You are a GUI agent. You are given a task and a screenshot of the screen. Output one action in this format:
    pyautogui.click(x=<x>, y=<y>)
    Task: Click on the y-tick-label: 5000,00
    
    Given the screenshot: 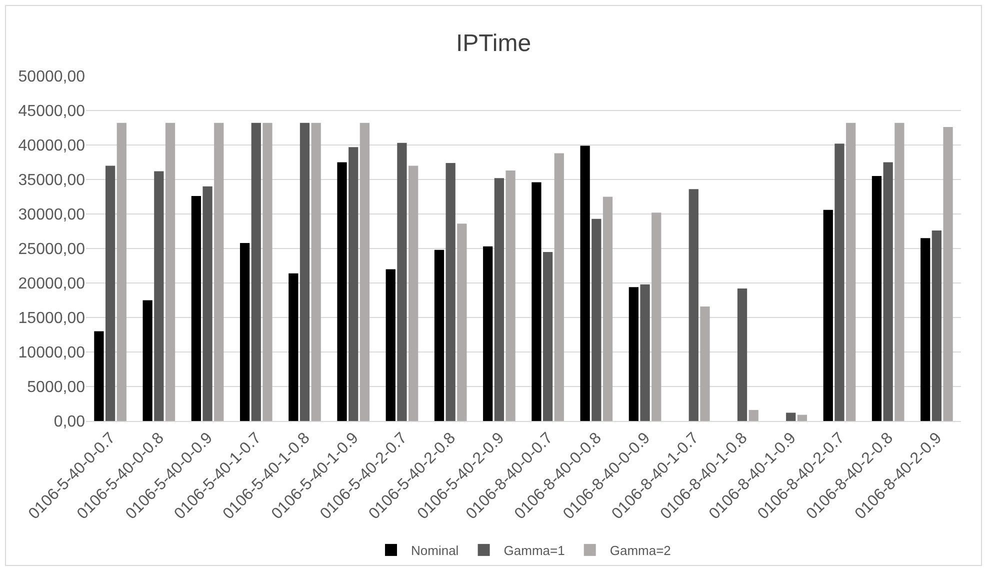 What is the action you would take?
    pyautogui.click(x=56, y=387)
    